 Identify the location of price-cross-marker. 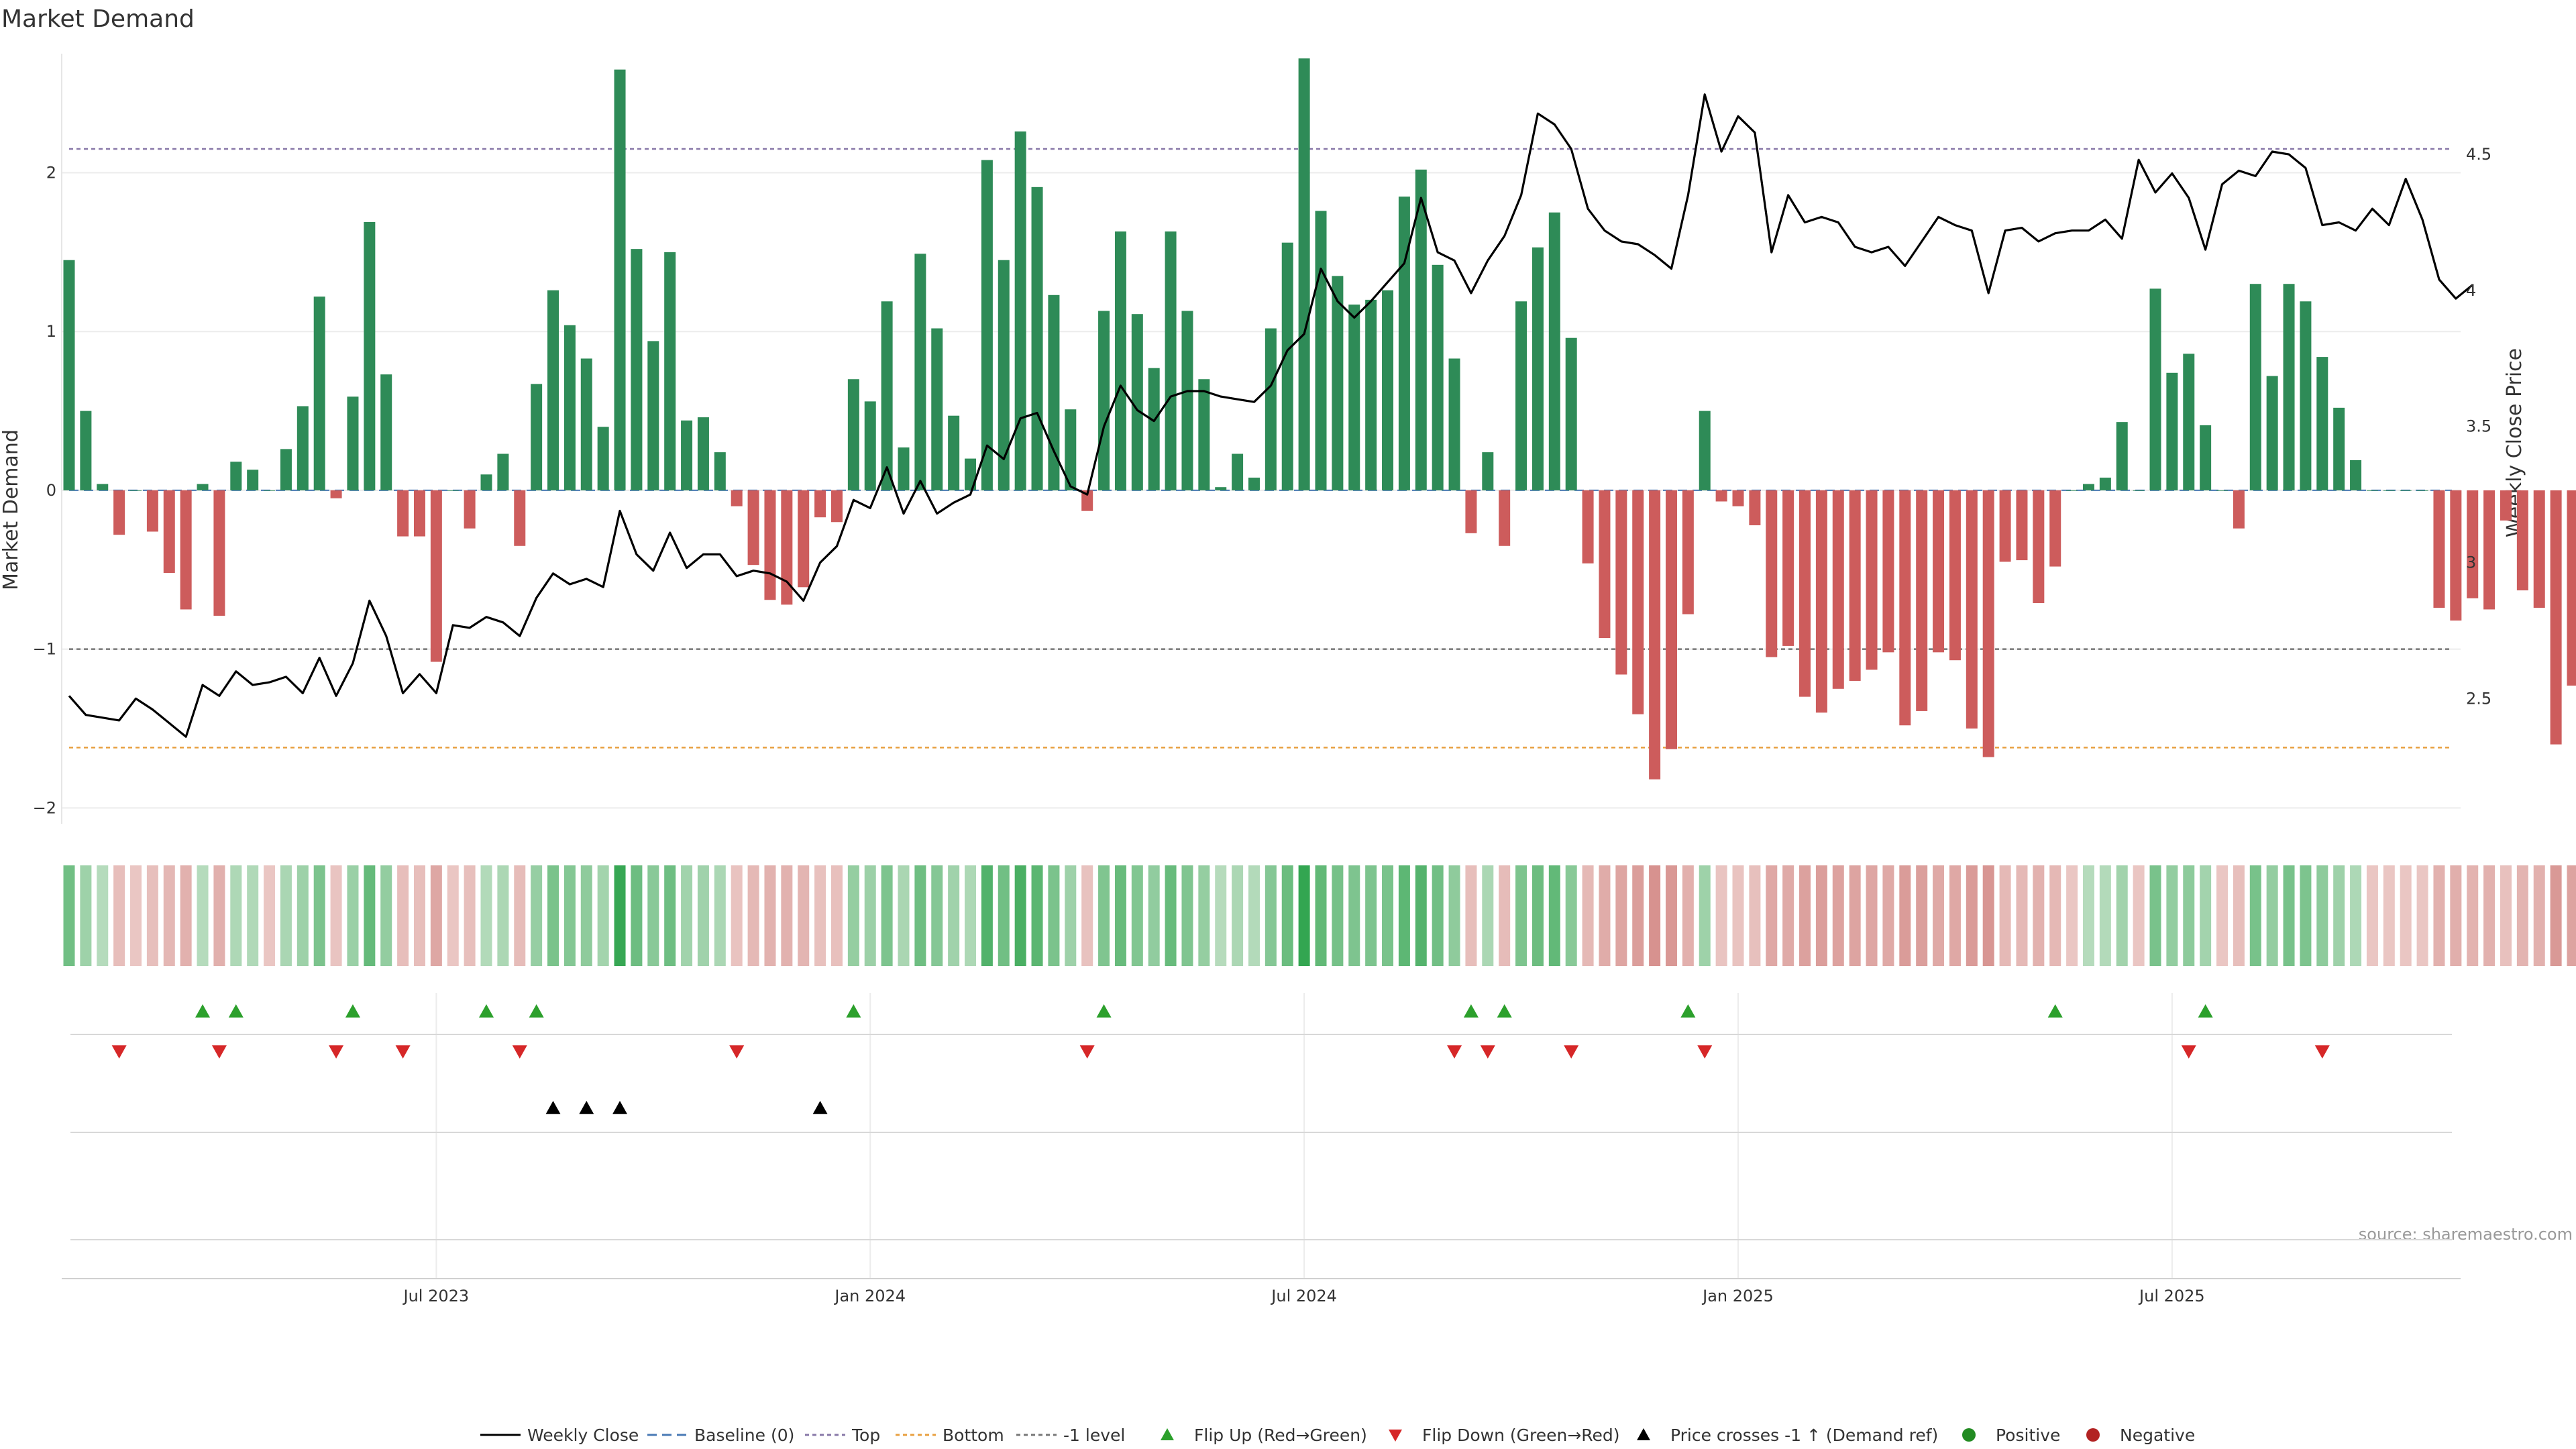
(586, 1107).